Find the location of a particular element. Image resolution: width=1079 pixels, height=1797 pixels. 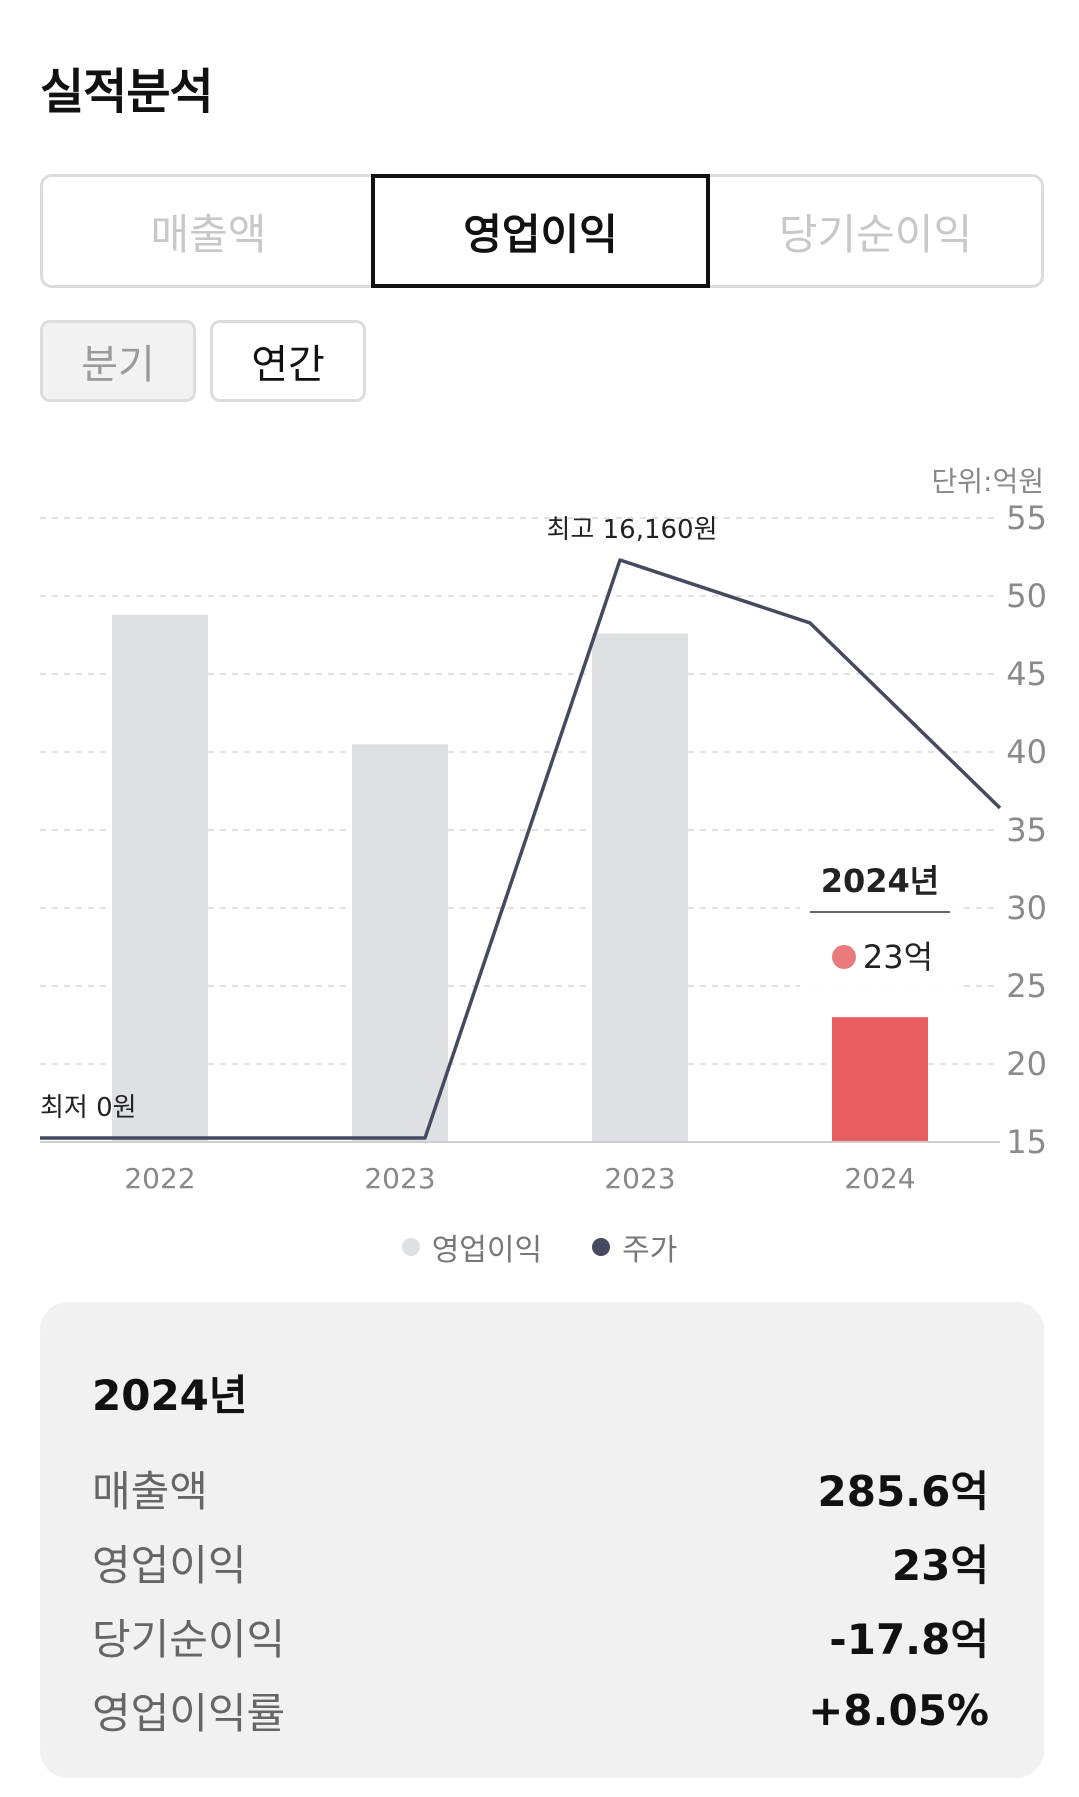

summary-year: 2024년 is located at coordinates (170, 1395).